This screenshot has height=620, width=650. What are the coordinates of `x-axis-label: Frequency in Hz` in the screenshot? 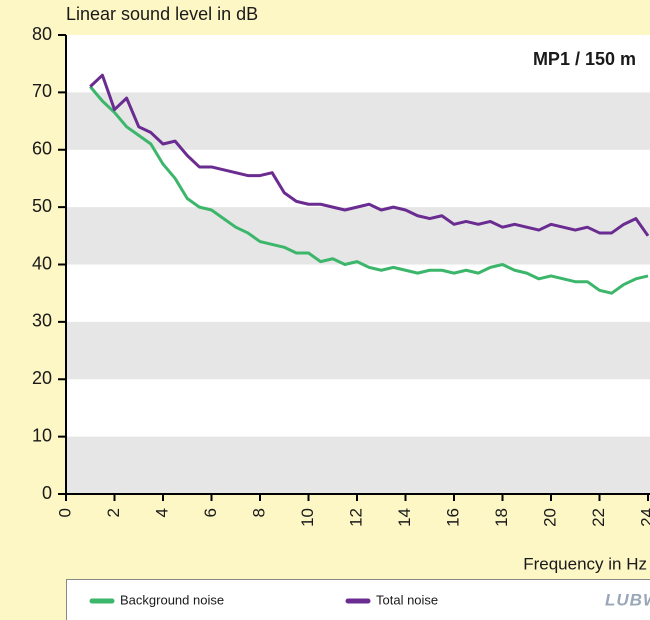 It's located at (585, 563).